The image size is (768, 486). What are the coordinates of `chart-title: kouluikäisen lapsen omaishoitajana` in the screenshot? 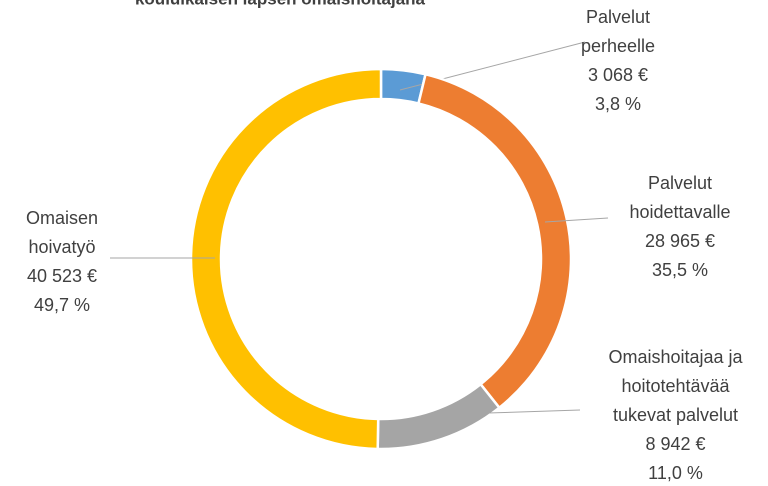 It's located at (280, 4).